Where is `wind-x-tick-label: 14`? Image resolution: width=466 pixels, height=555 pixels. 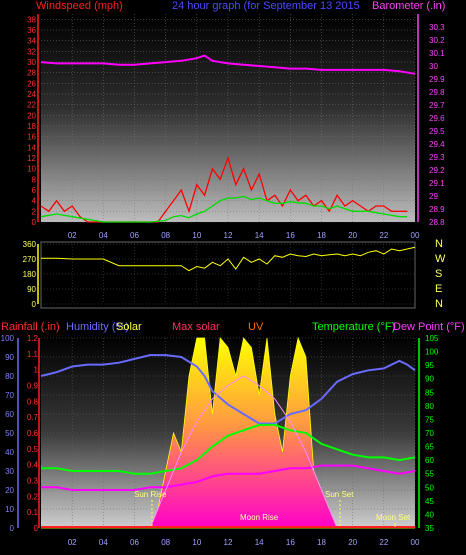 wind-x-tick-label: 14 is located at coordinates (259, 235).